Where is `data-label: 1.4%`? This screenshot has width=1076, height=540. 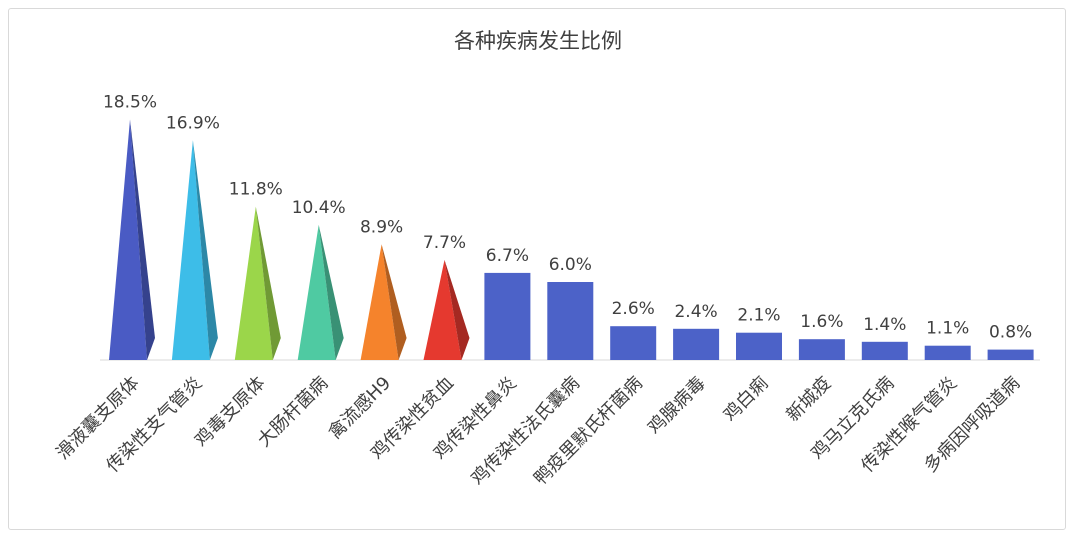
data-label: 1.4% is located at coordinates (884, 325).